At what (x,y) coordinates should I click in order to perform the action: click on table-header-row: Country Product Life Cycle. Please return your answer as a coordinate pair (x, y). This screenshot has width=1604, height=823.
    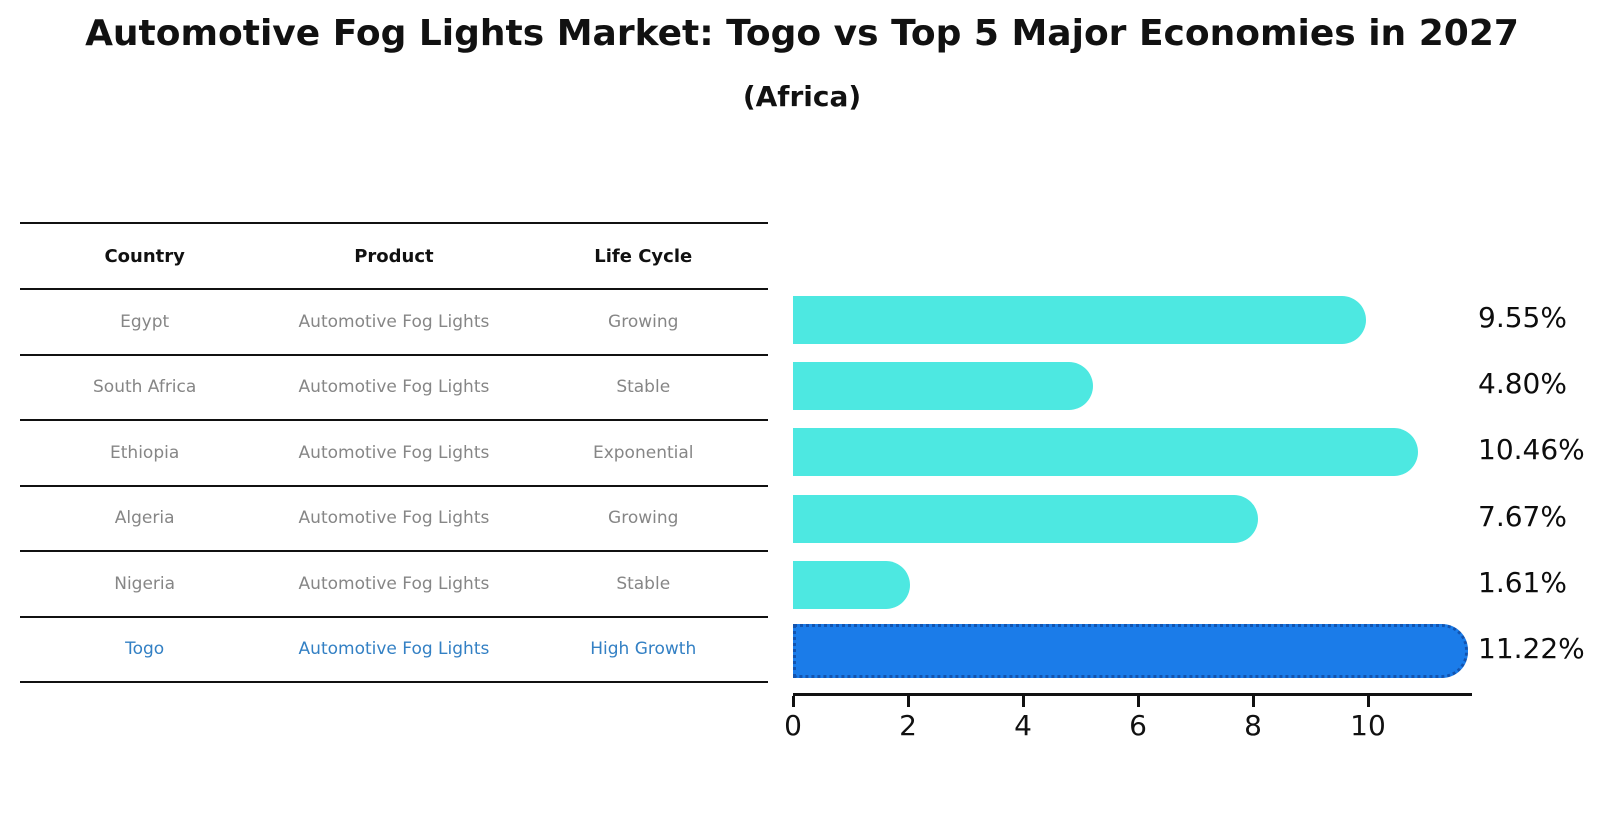
    Looking at the image, I should click on (394, 257).